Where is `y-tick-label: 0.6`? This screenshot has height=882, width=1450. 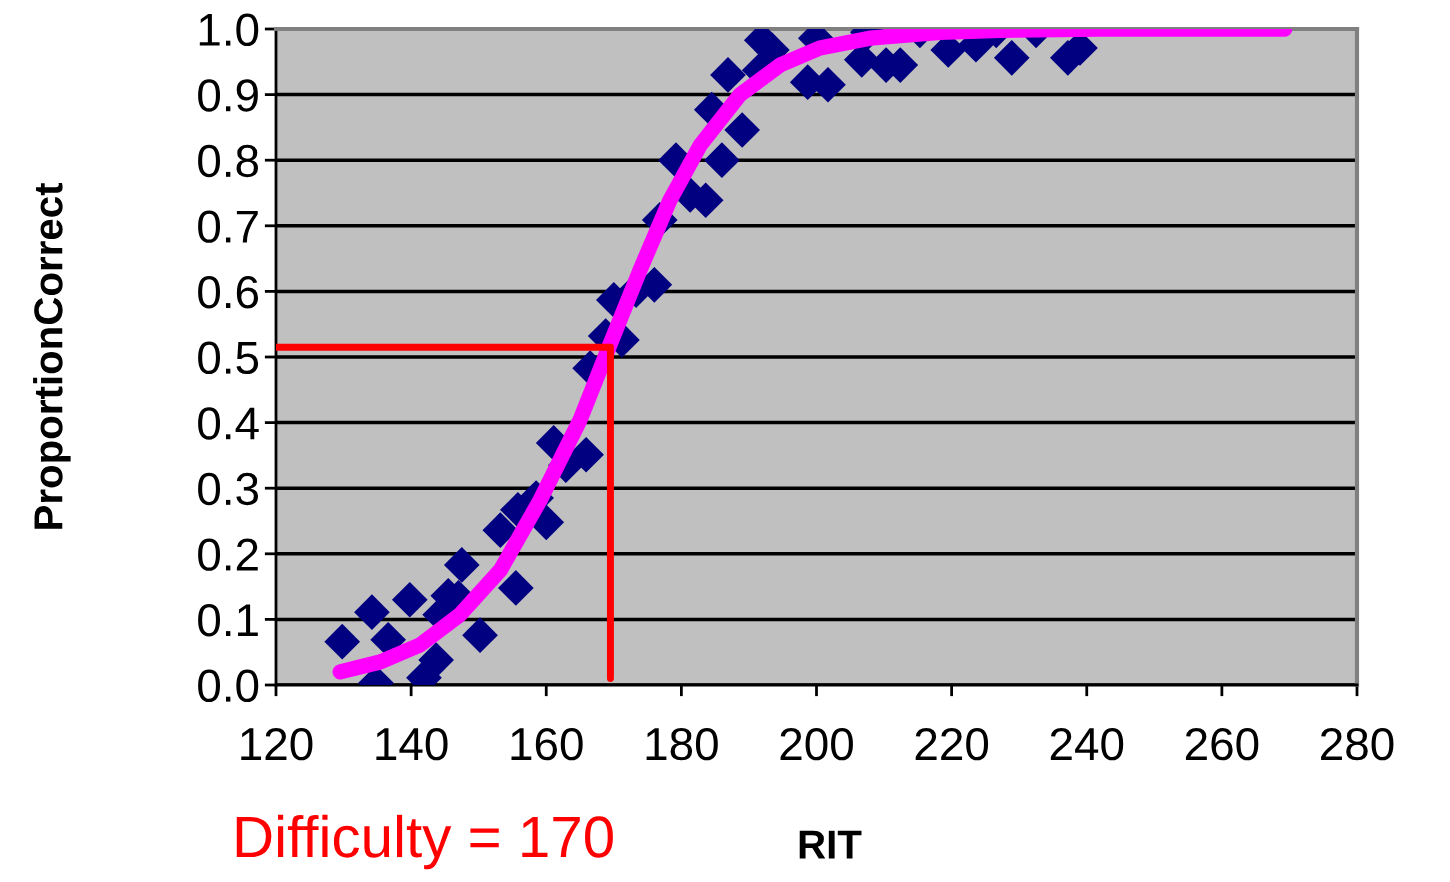 y-tick-label: 0.6 is located at coordinates (228, 292).